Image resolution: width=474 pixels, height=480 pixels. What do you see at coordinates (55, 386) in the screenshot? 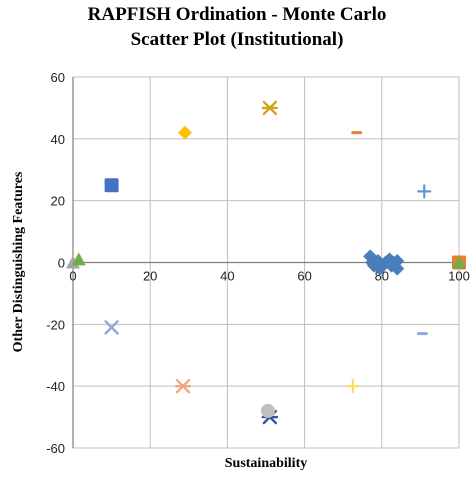
I see `y-tick-label: -40` at bounding box center [55, 386].